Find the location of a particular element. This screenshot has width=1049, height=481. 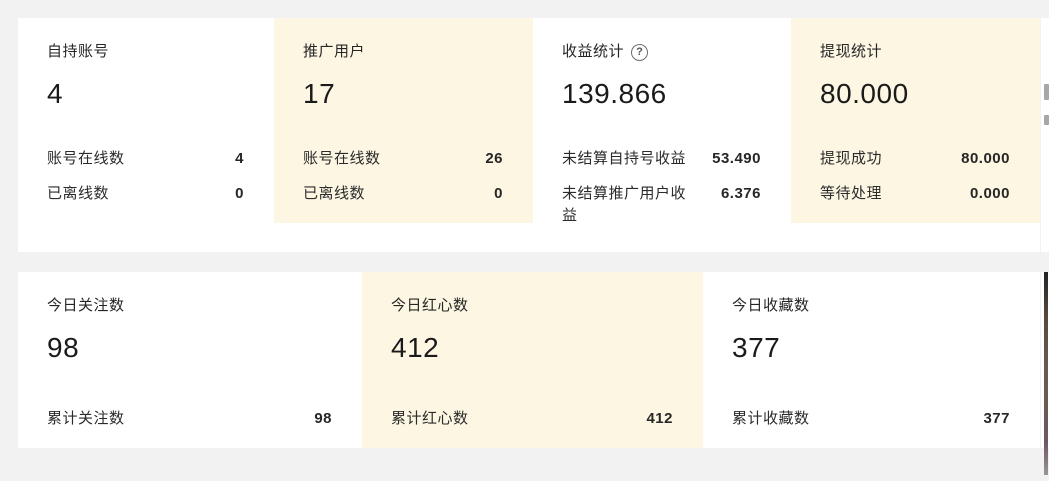

stat-row: 累计关注数 98 is located at coordinates (189, 419).